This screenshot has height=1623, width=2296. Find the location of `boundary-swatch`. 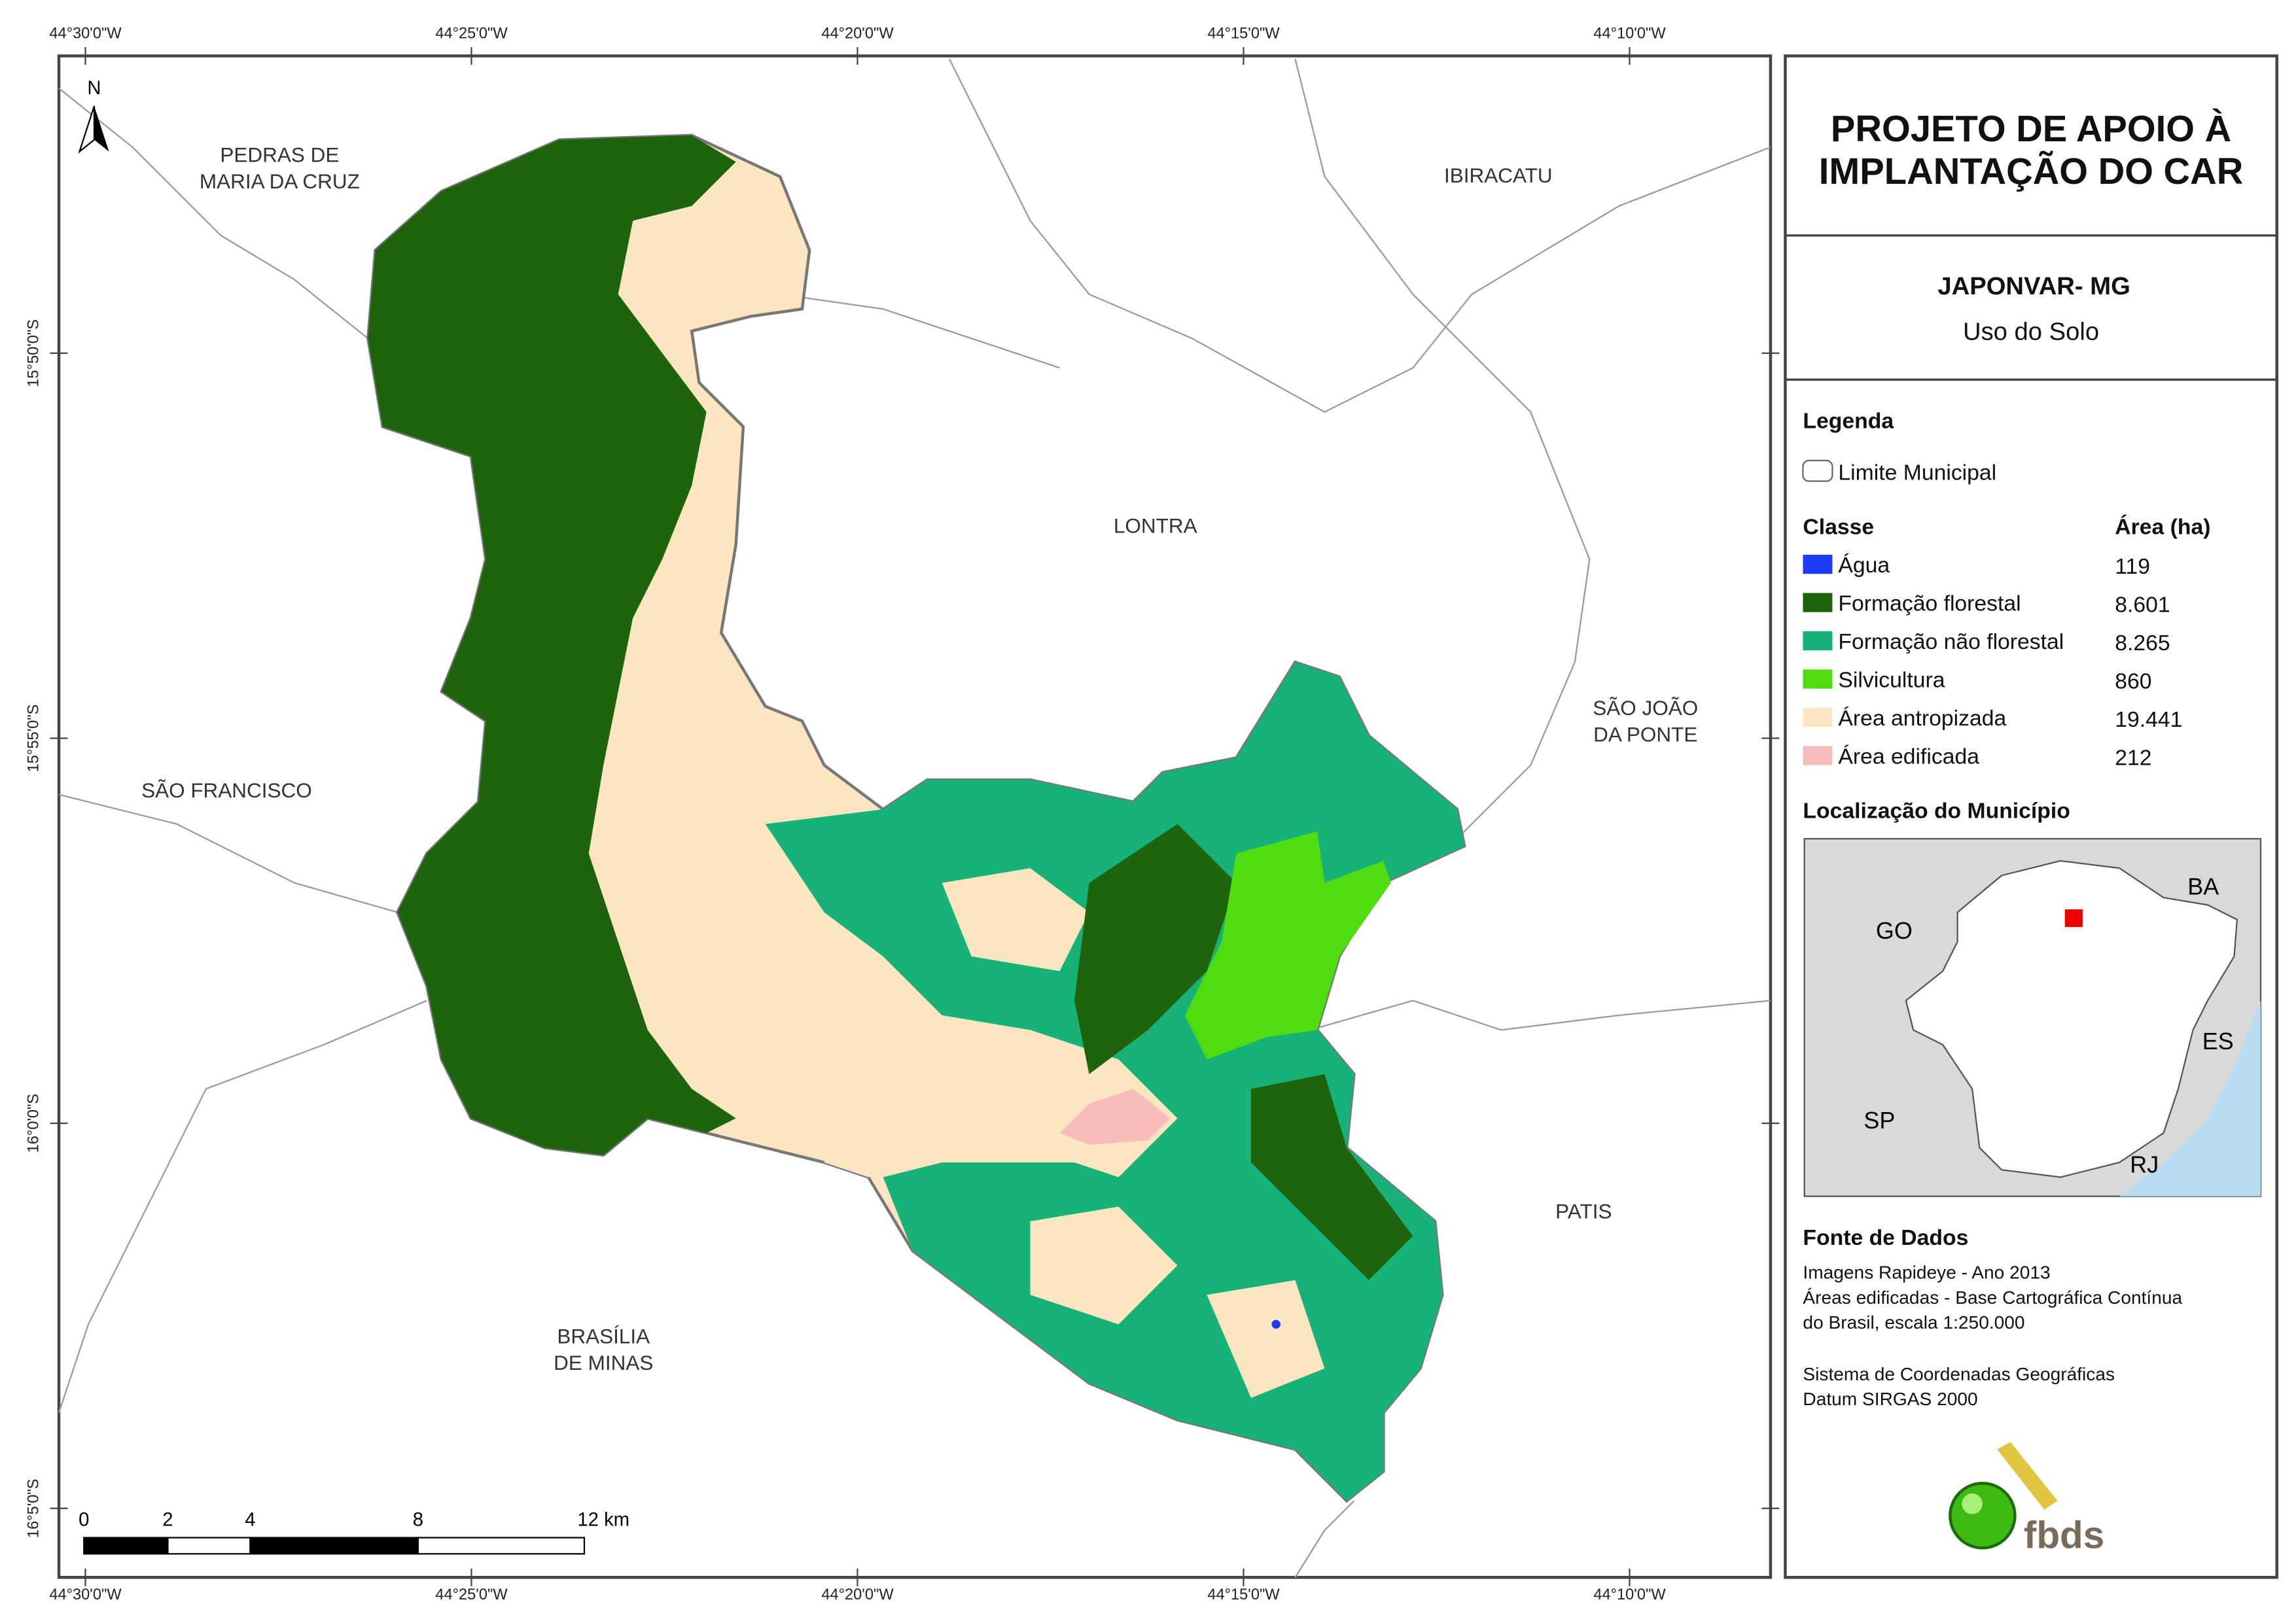

boundary-swatch is located at coordinates (1817, 471).